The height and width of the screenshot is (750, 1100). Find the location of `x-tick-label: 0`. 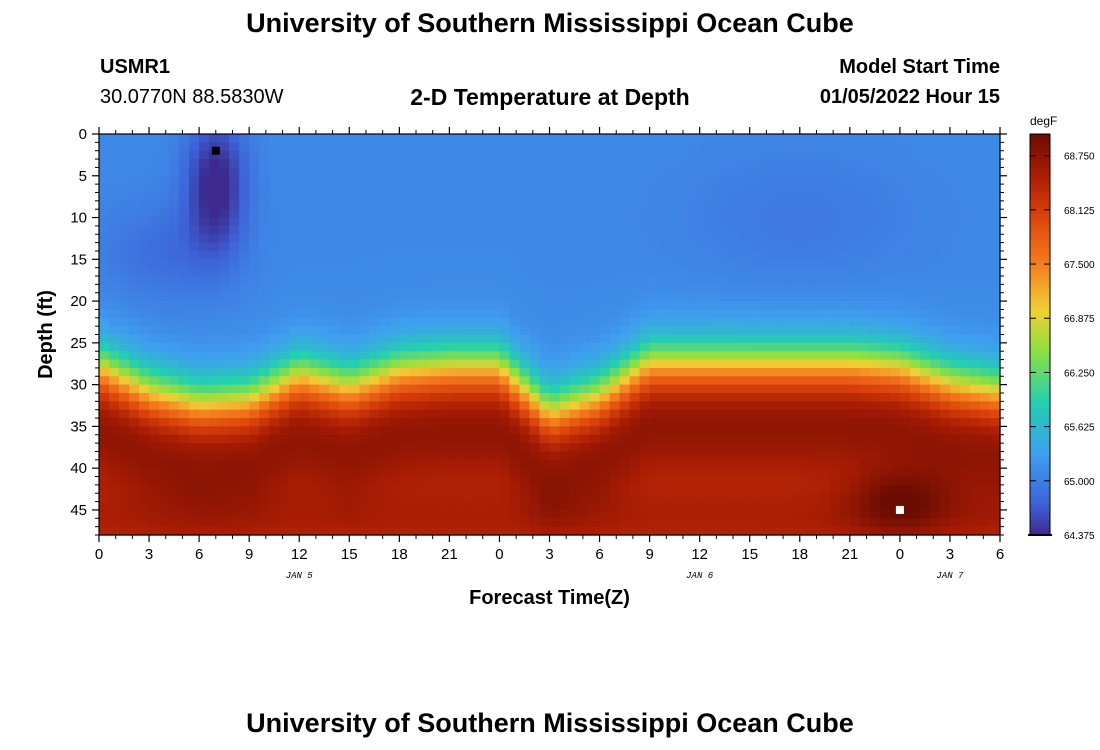

x-tick-label: 0 is located at coordinates (499, 554).